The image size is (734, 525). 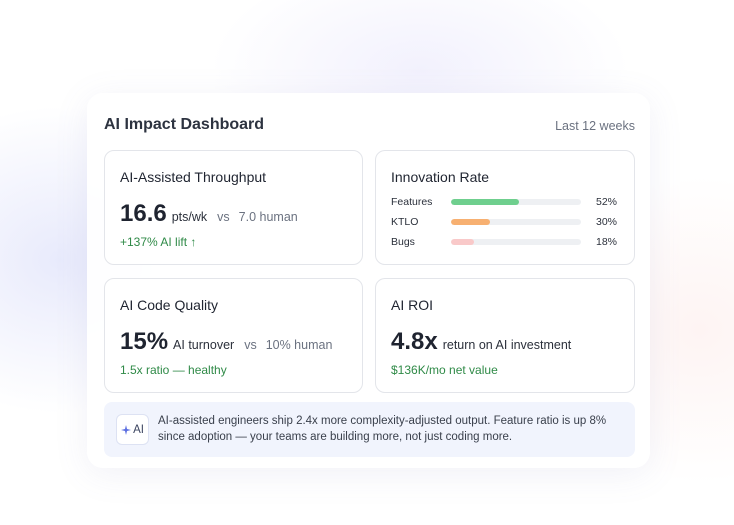 I want to click on code-quality-value: 15%, so click(x=144, y=341).